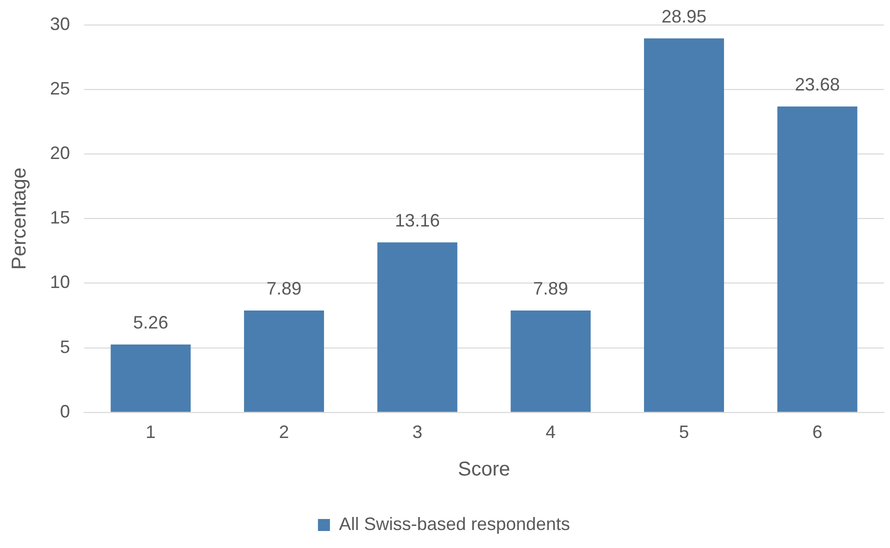 This screenshot has width=890, height=548. What do you see at coordinates (484, 469) in the screenshot?
I see `x-axis-title: Score` at bounding box center [484, 469].